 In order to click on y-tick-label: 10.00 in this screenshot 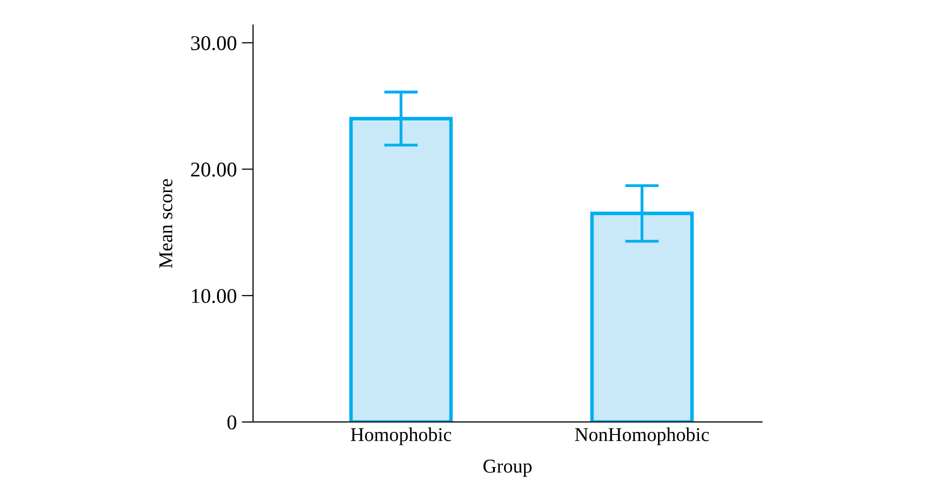, I will do `click(214, 296)`.